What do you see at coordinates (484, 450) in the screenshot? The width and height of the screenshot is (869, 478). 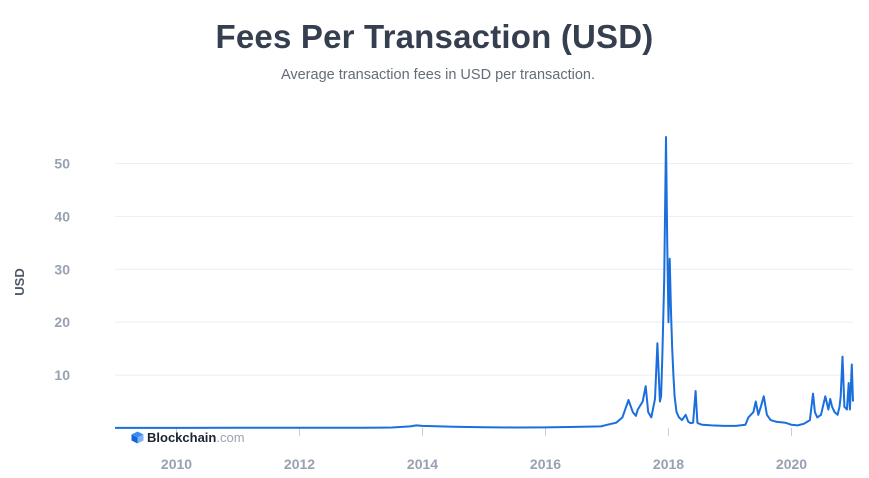 I see `x-axis-ticks: 2010 2012 2014 2016 2018 2020` at bounding box center [484, 450].